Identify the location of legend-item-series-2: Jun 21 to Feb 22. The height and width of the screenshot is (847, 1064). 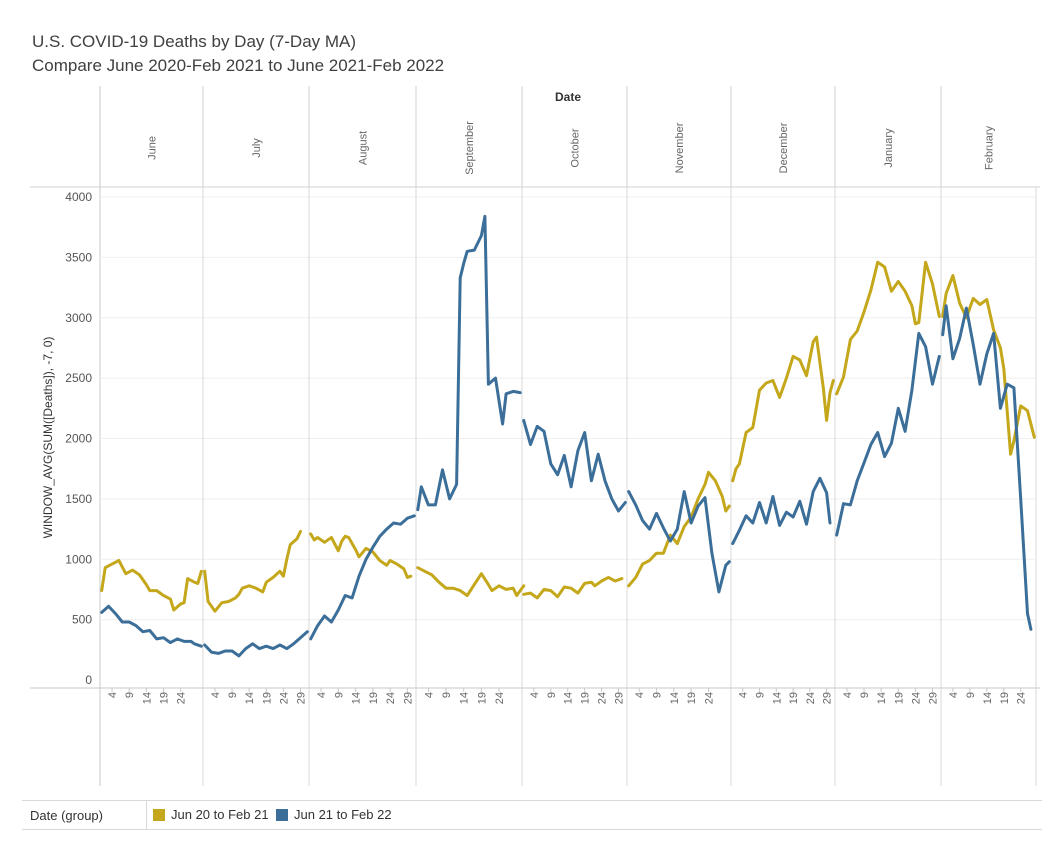
(334, 814).